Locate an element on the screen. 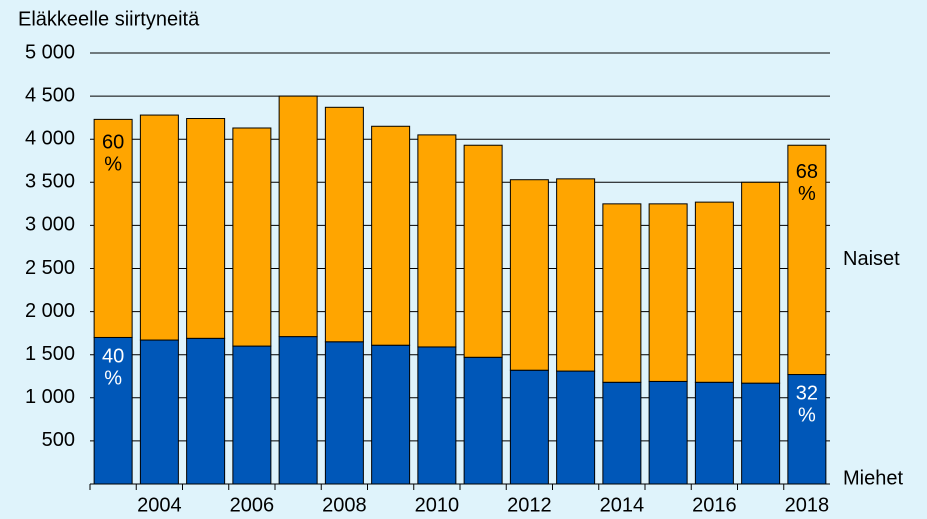  annotation-line: 32 is located at coordinates (807, 394).